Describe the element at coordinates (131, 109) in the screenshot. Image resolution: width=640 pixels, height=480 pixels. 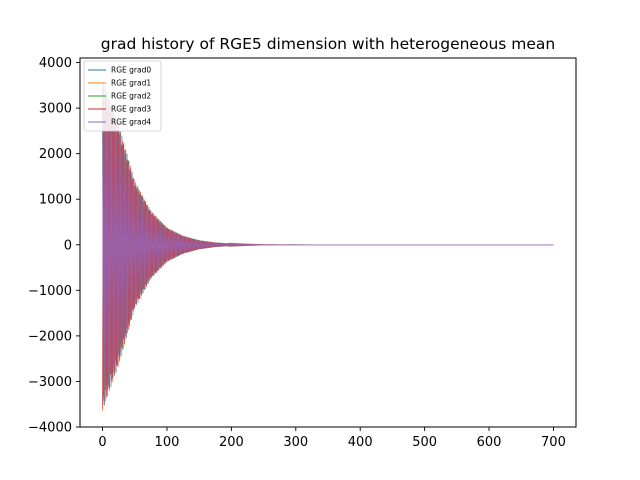
I see `legend-label: RGE grad3` at that location.